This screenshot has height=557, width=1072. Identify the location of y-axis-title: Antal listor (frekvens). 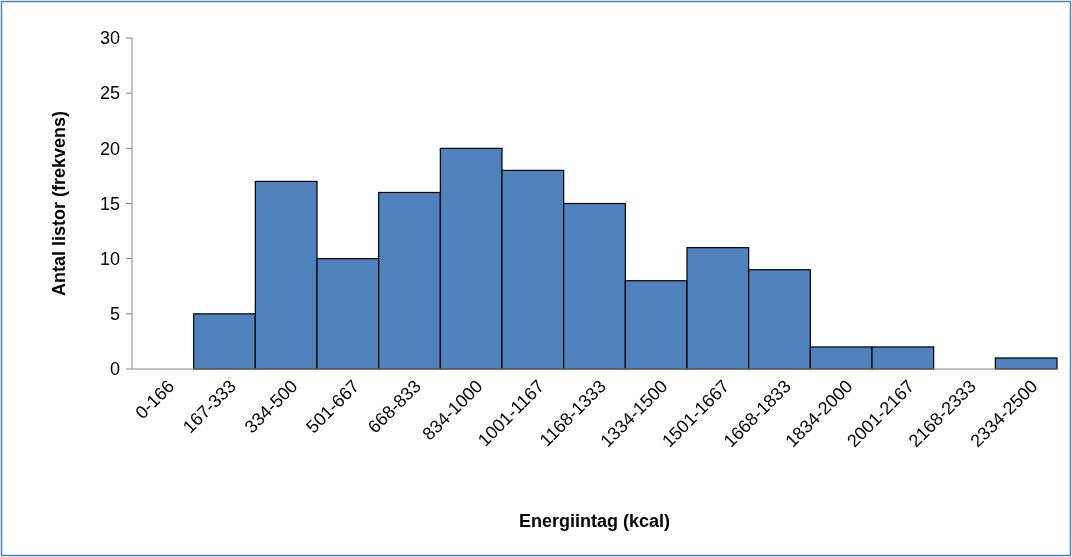
(59, 203).